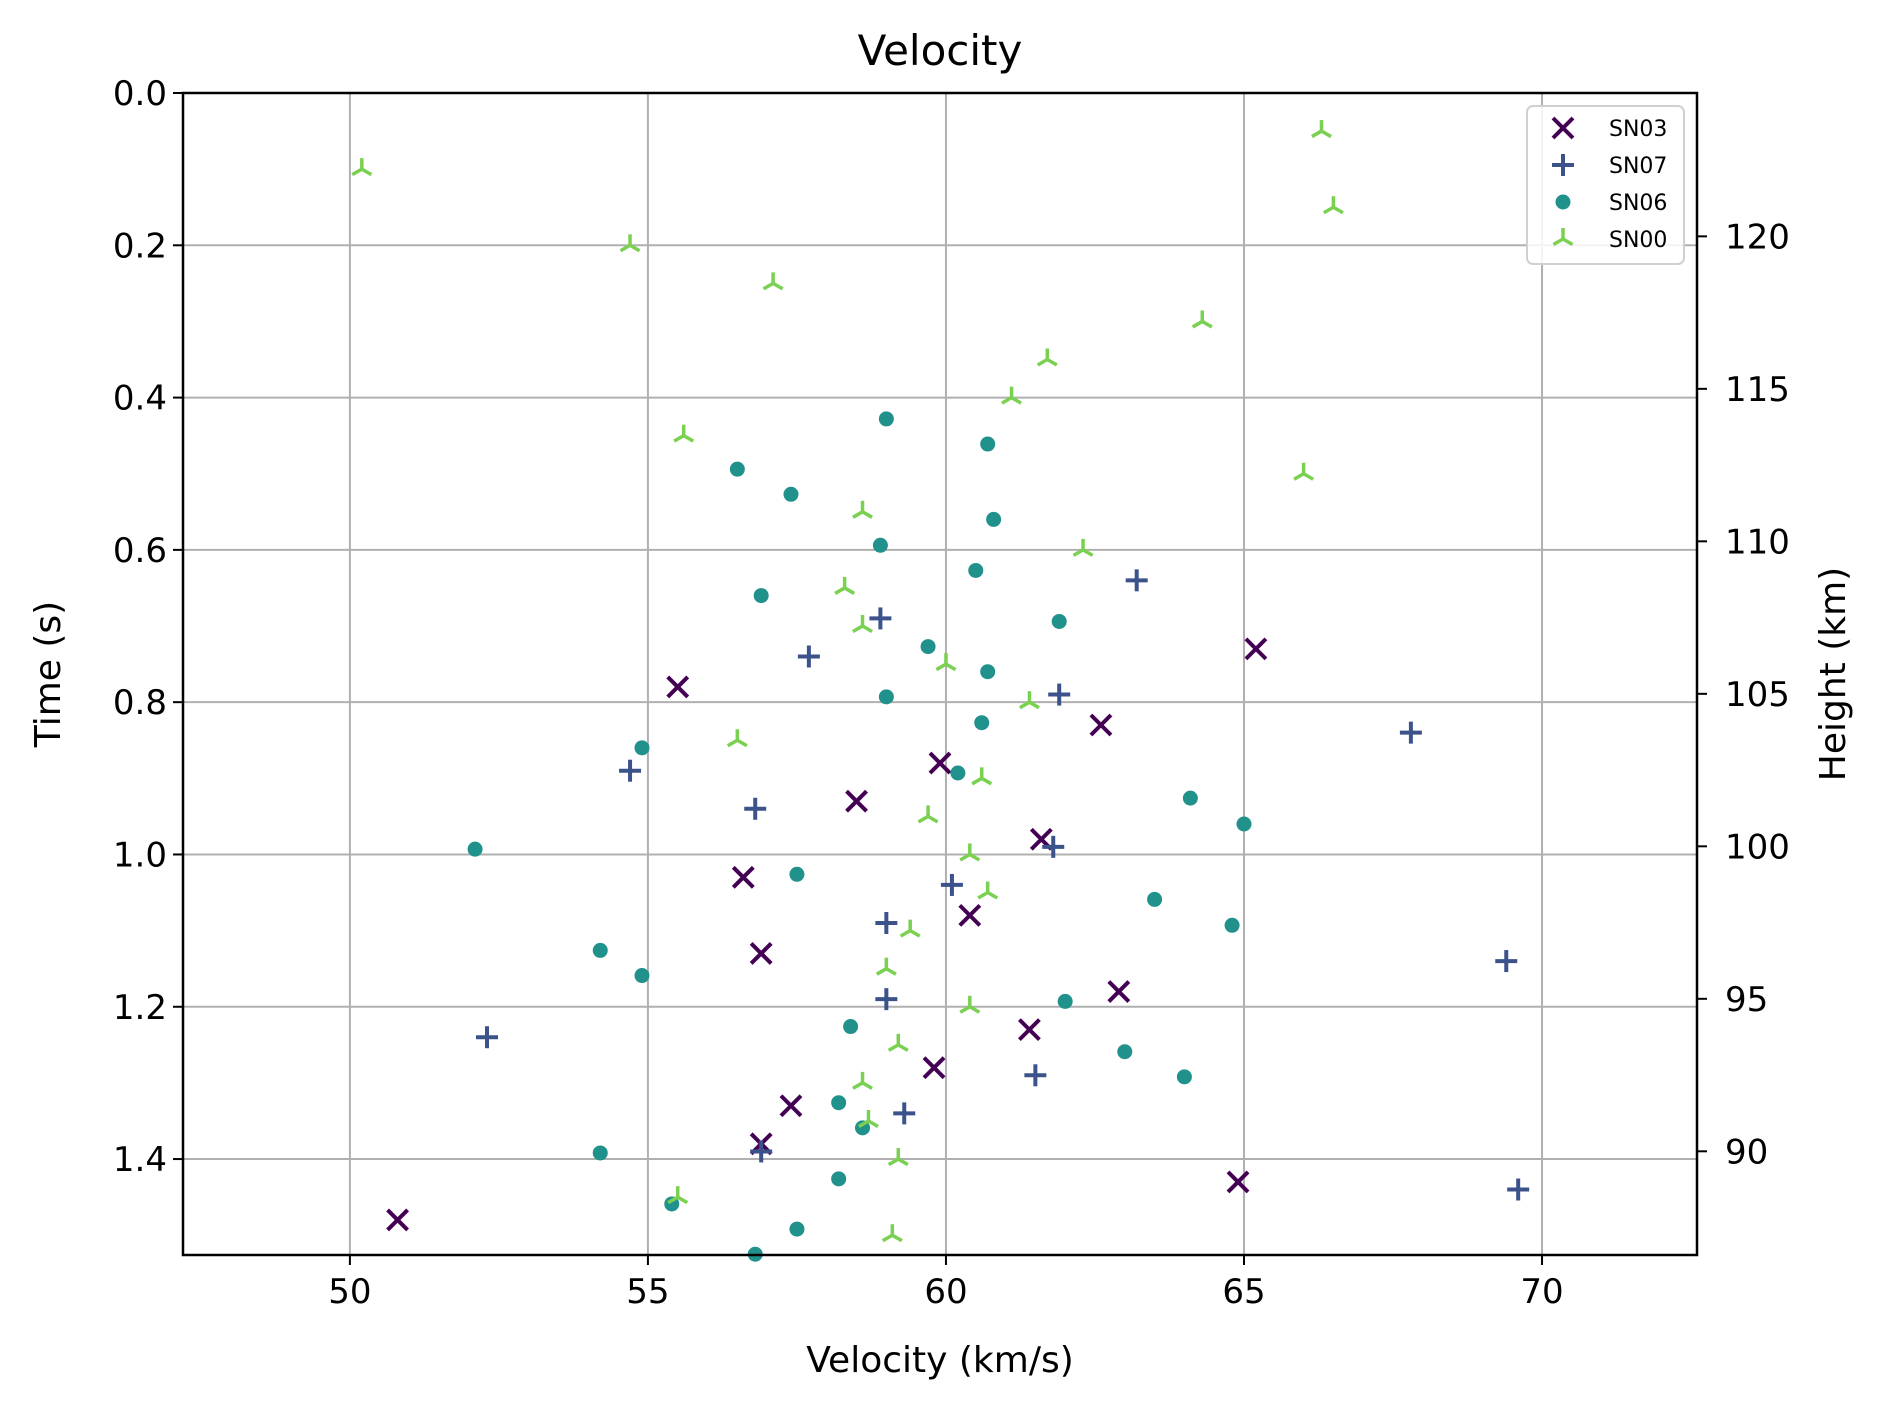 This screenshot has height=1408, width=1885. I want to click on y-tick-label: 0.6, so click(140, 551).